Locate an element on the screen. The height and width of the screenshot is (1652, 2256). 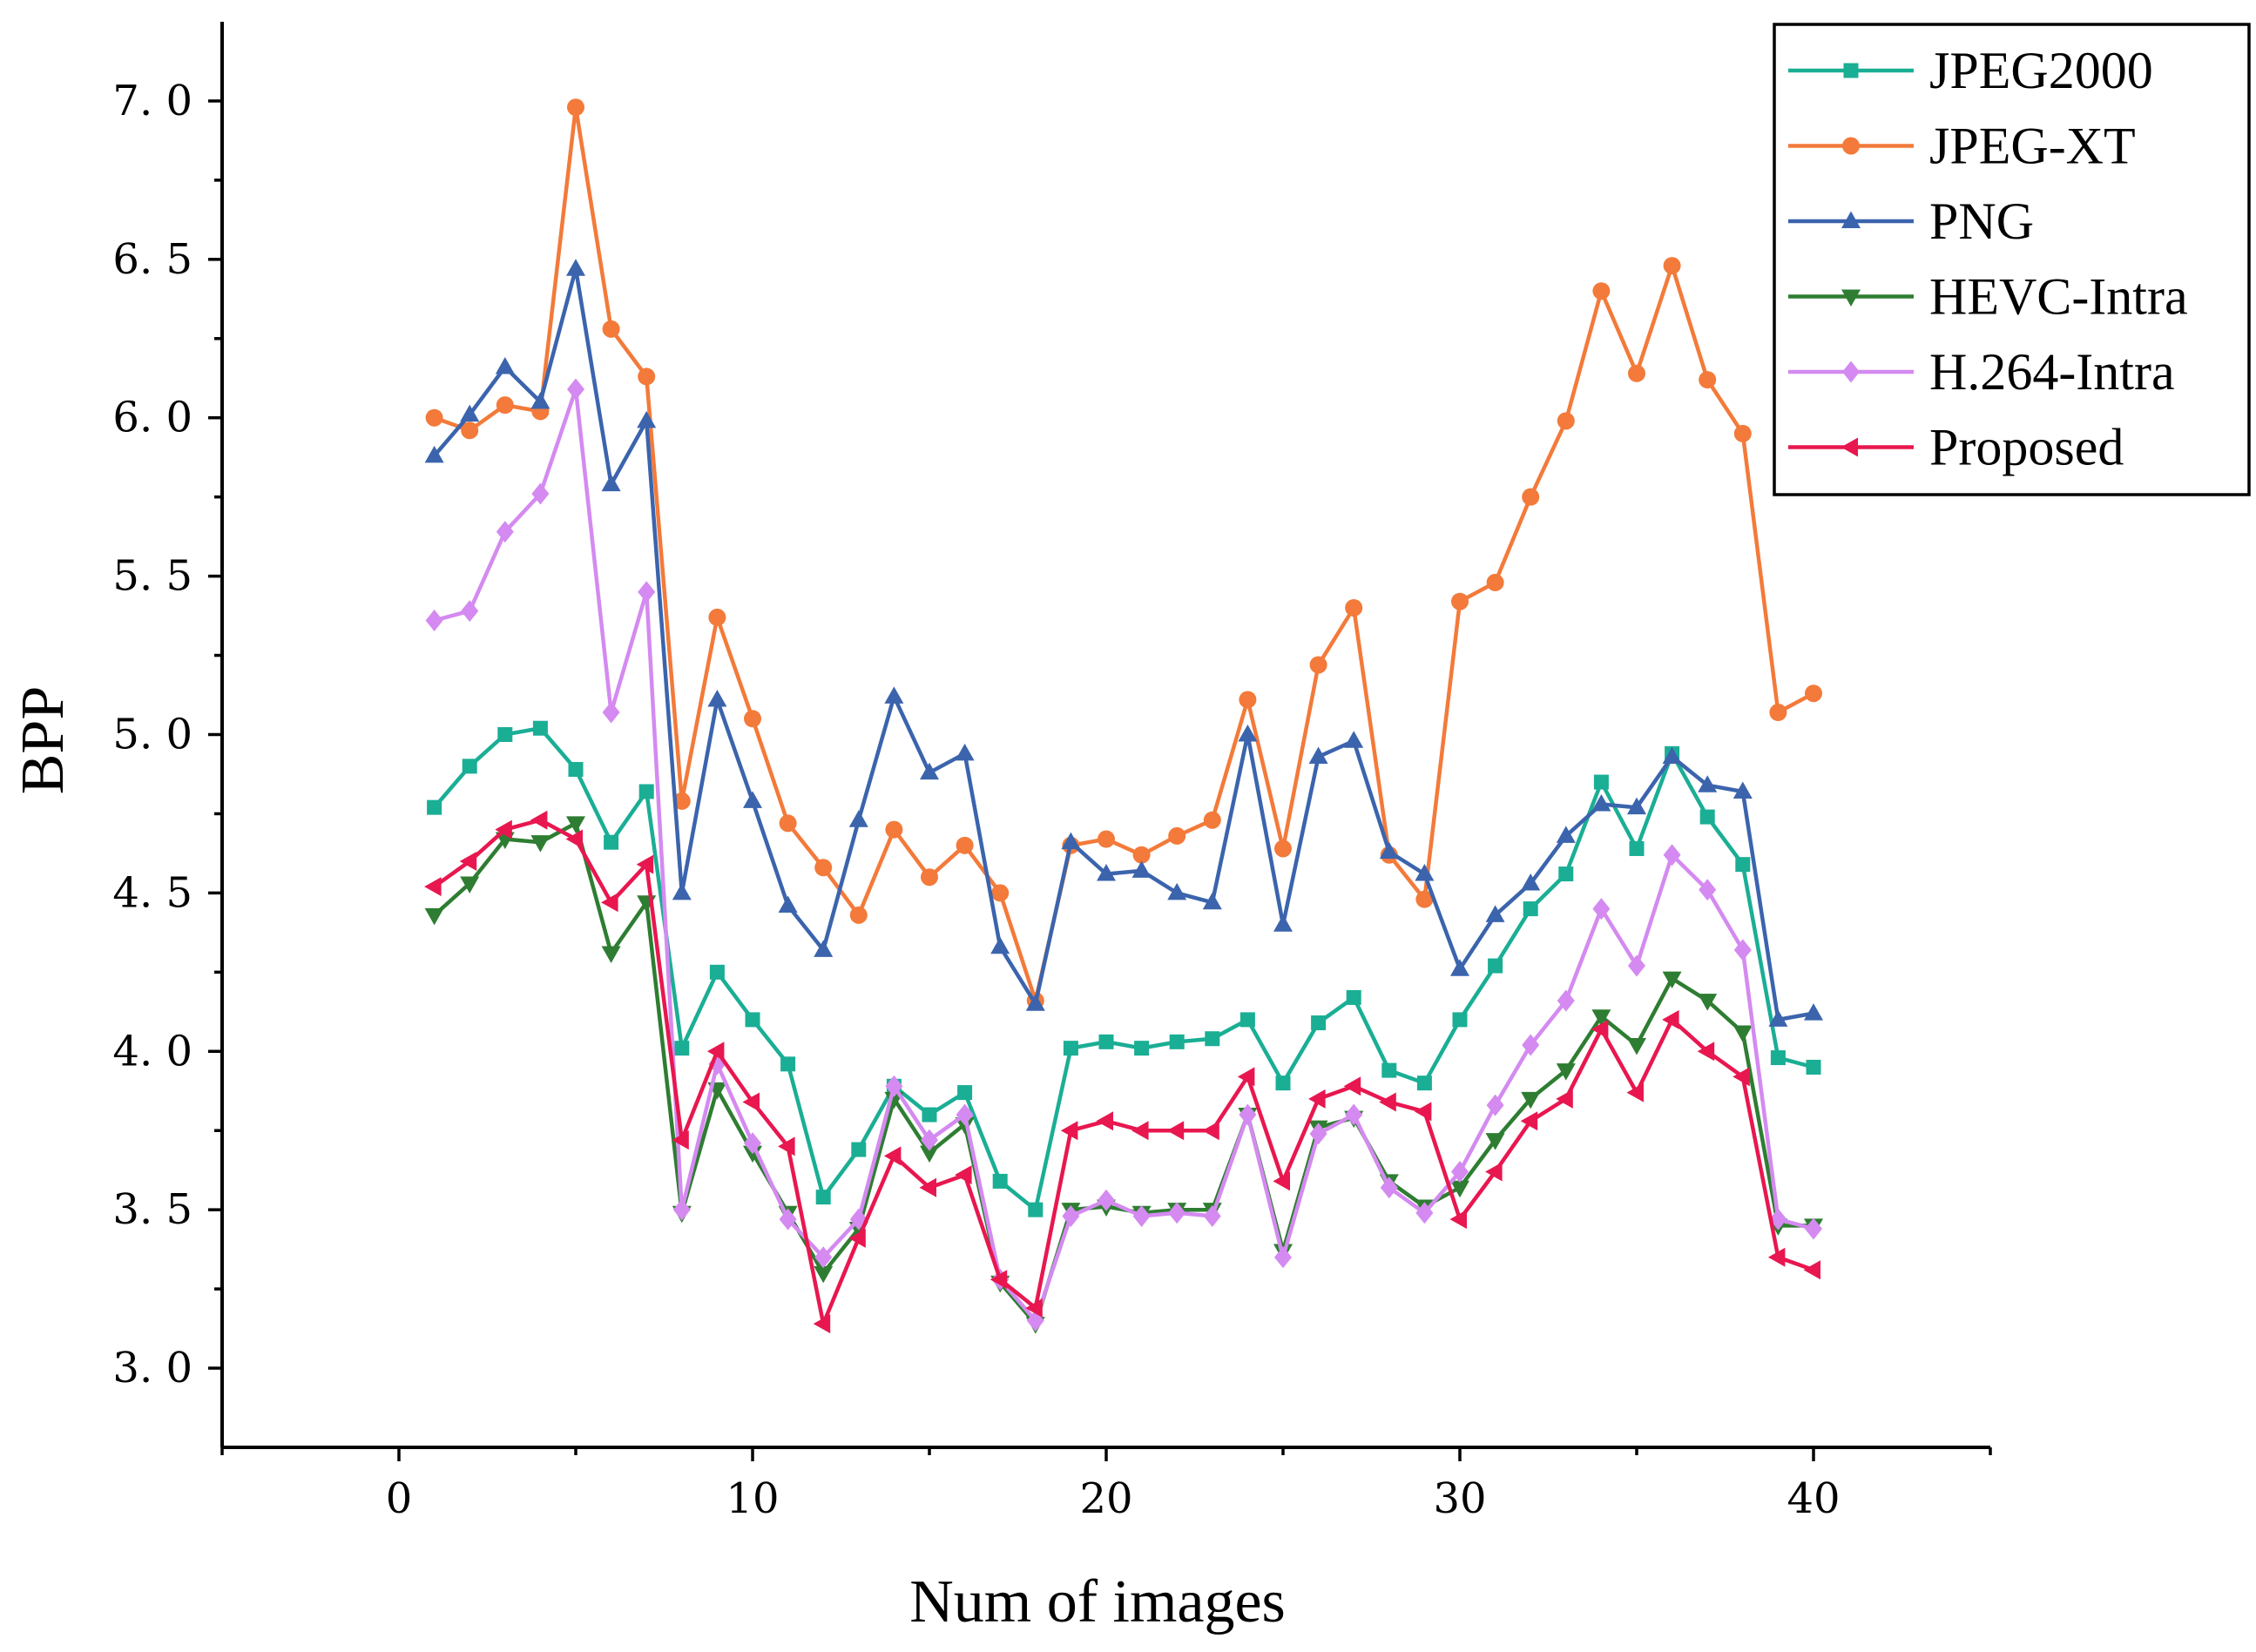
y-tick-label: 6. 5 is located at coordinates (152, 259).